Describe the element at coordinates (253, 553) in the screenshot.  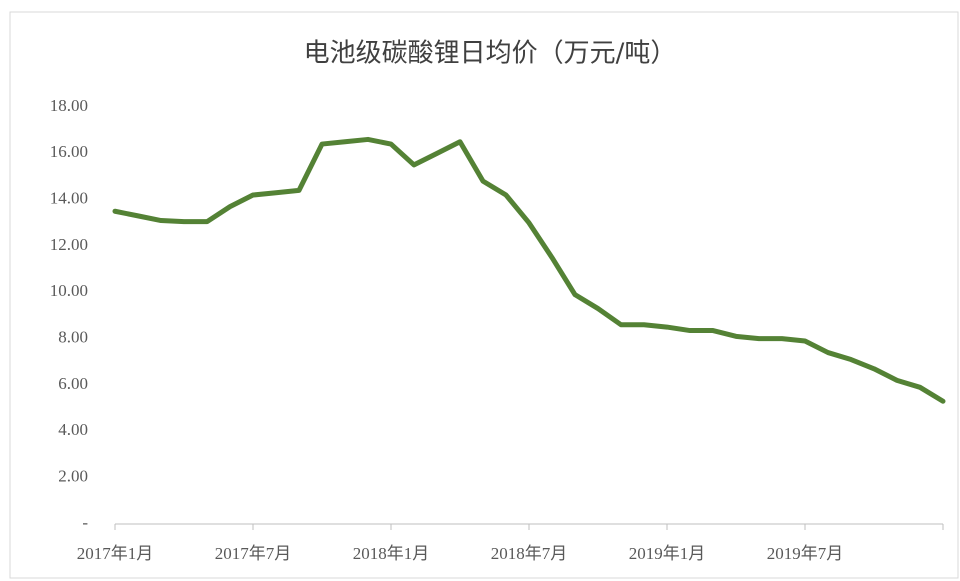
I see `x-tick-label: 2017年7月` at that location.